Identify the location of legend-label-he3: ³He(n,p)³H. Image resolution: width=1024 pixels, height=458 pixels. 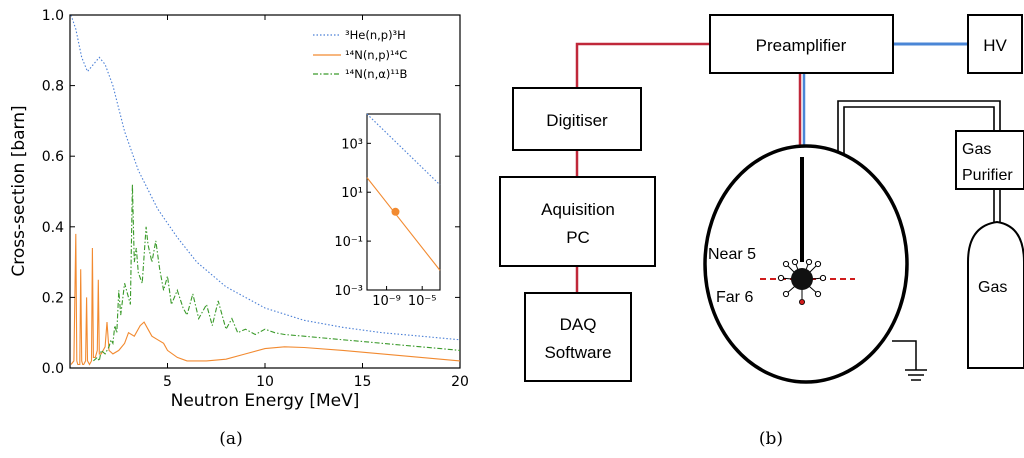
(375, 35).